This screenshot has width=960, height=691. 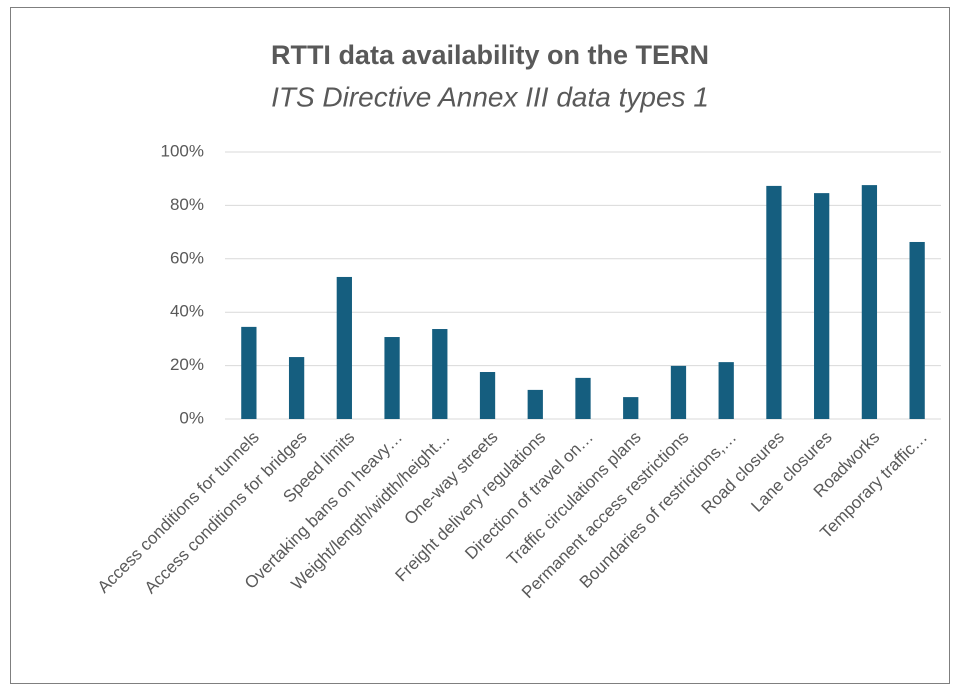 I want to click on chart-title: RTTI data availability on the TERN, so click(x=490, y=55).